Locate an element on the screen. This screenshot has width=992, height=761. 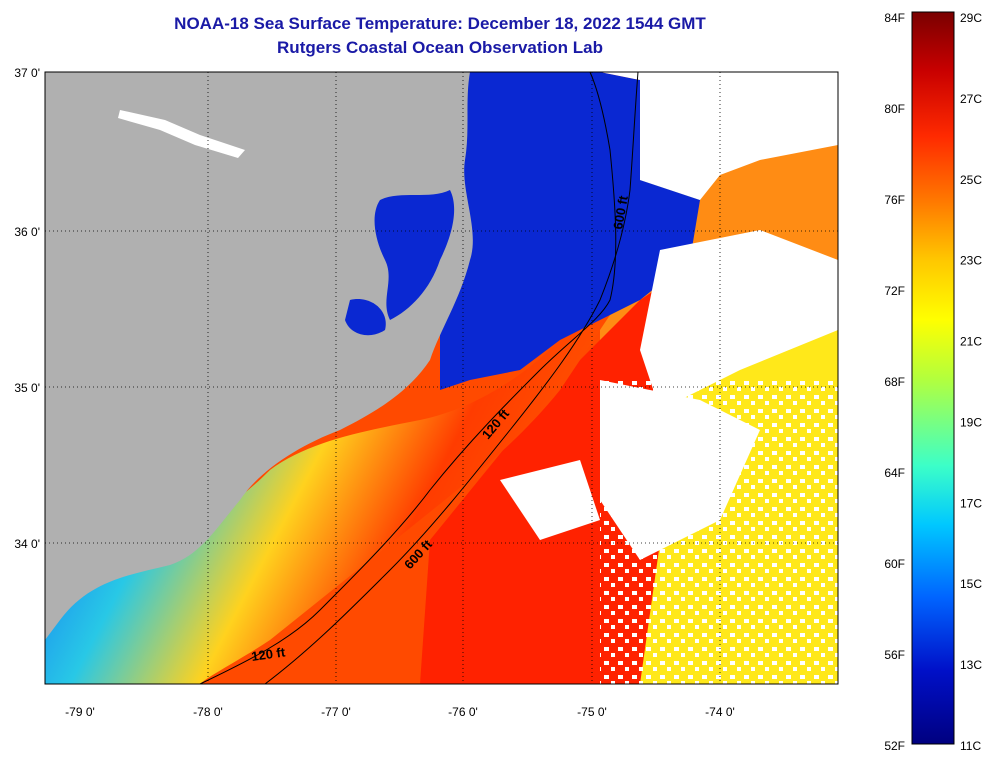
lon-label-79: -79 0' is located at coordinates (80, 712).